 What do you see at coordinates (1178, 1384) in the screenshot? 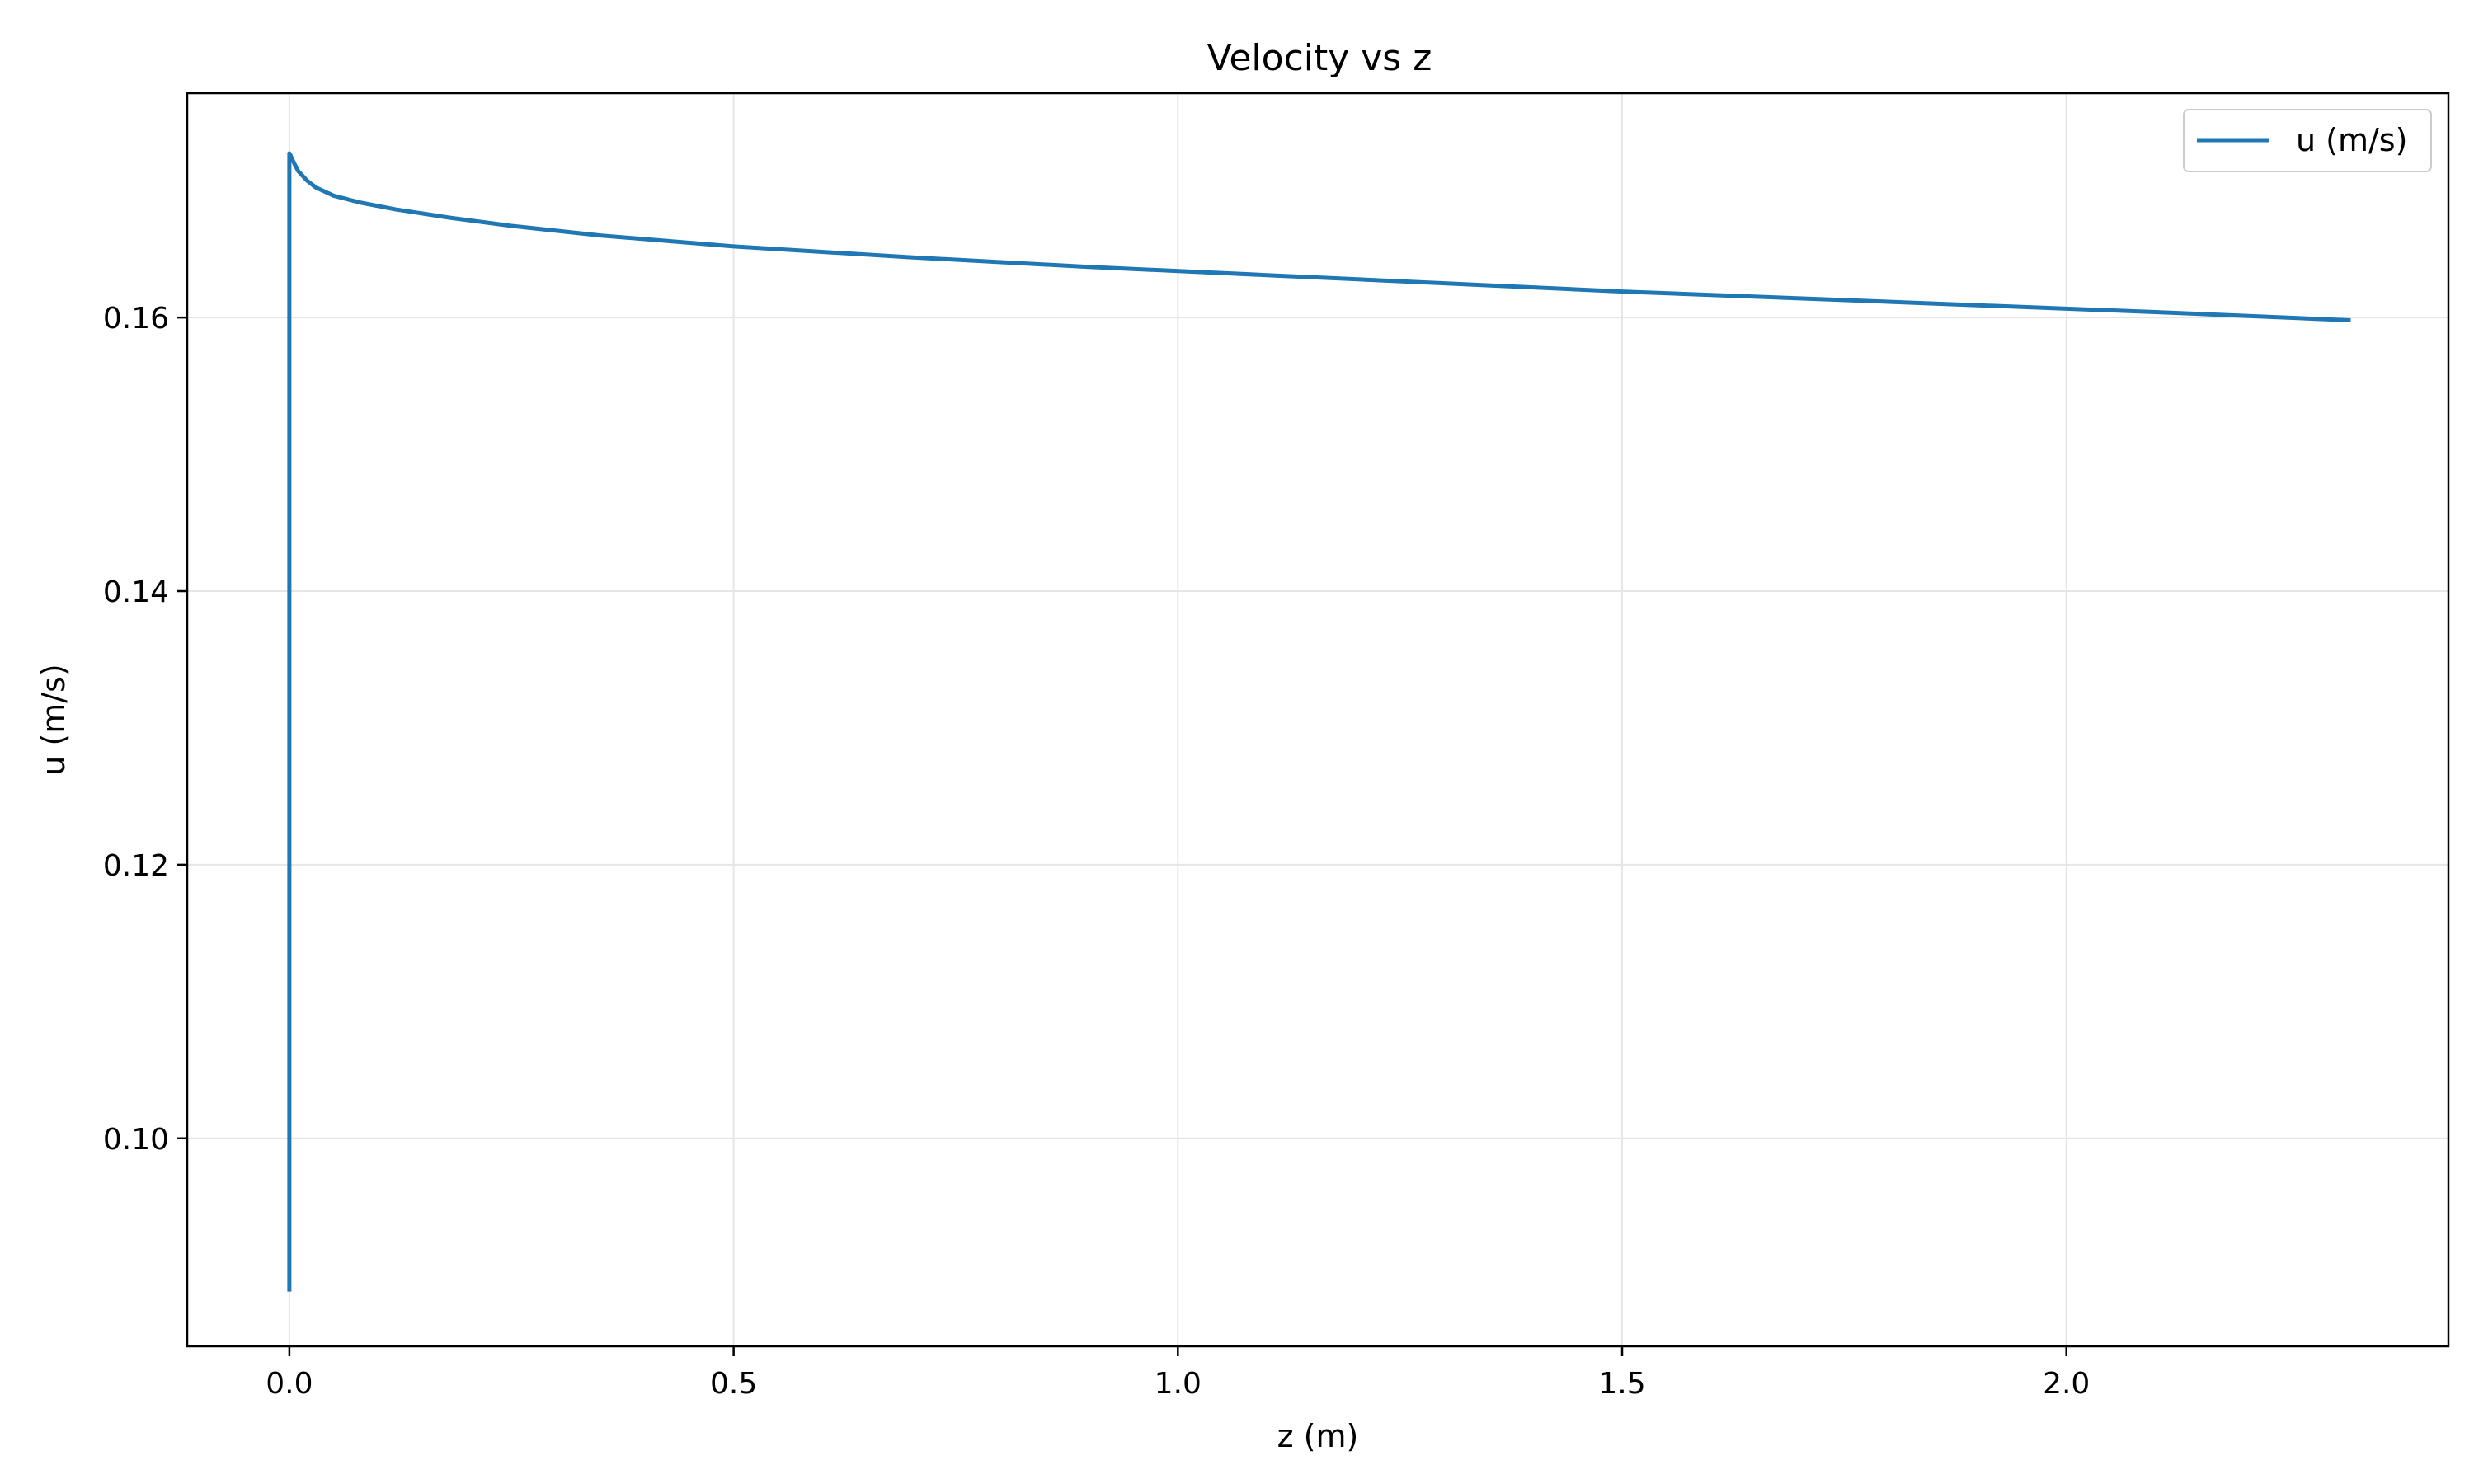
I see `x-tick-label-2: 1.0` at bounding box center [1178, 1384].